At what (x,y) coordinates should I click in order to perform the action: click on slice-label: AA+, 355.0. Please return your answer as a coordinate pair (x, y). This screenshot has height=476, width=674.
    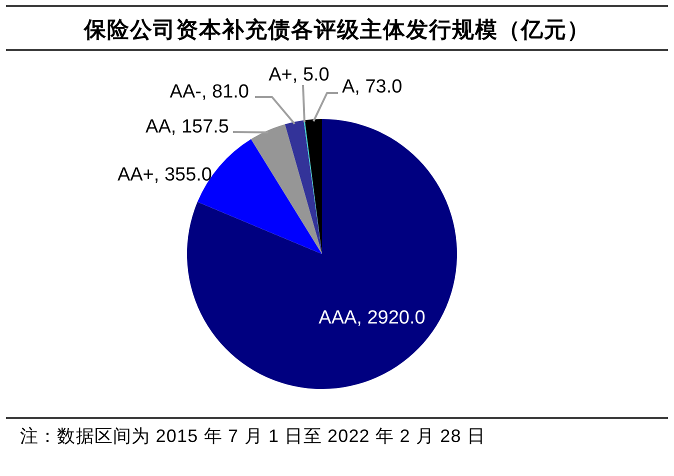
    Looking at the image, I should click on (164, 175).